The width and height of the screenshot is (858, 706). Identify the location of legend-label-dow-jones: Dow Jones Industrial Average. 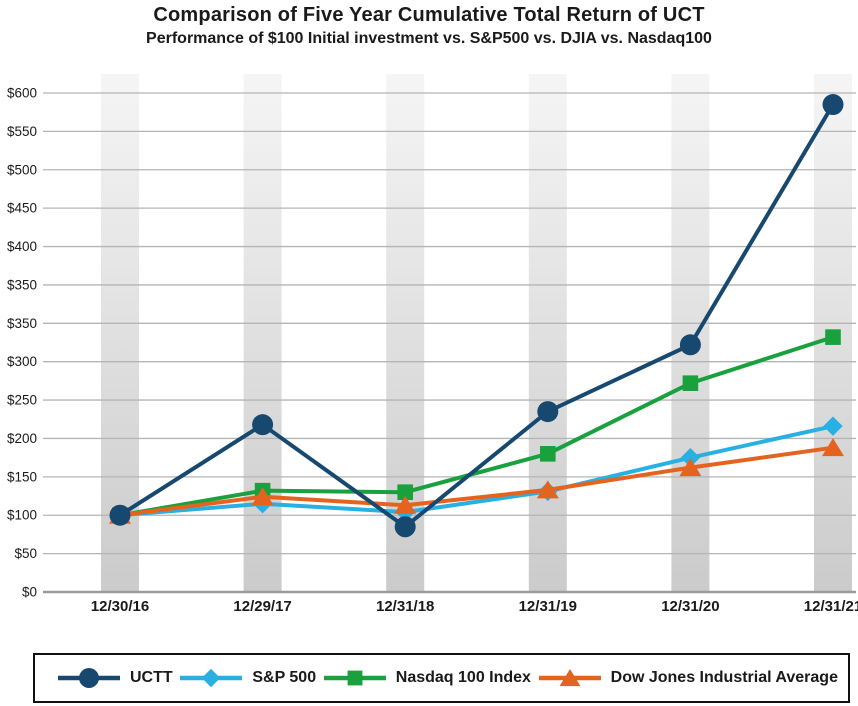
(724, 677).